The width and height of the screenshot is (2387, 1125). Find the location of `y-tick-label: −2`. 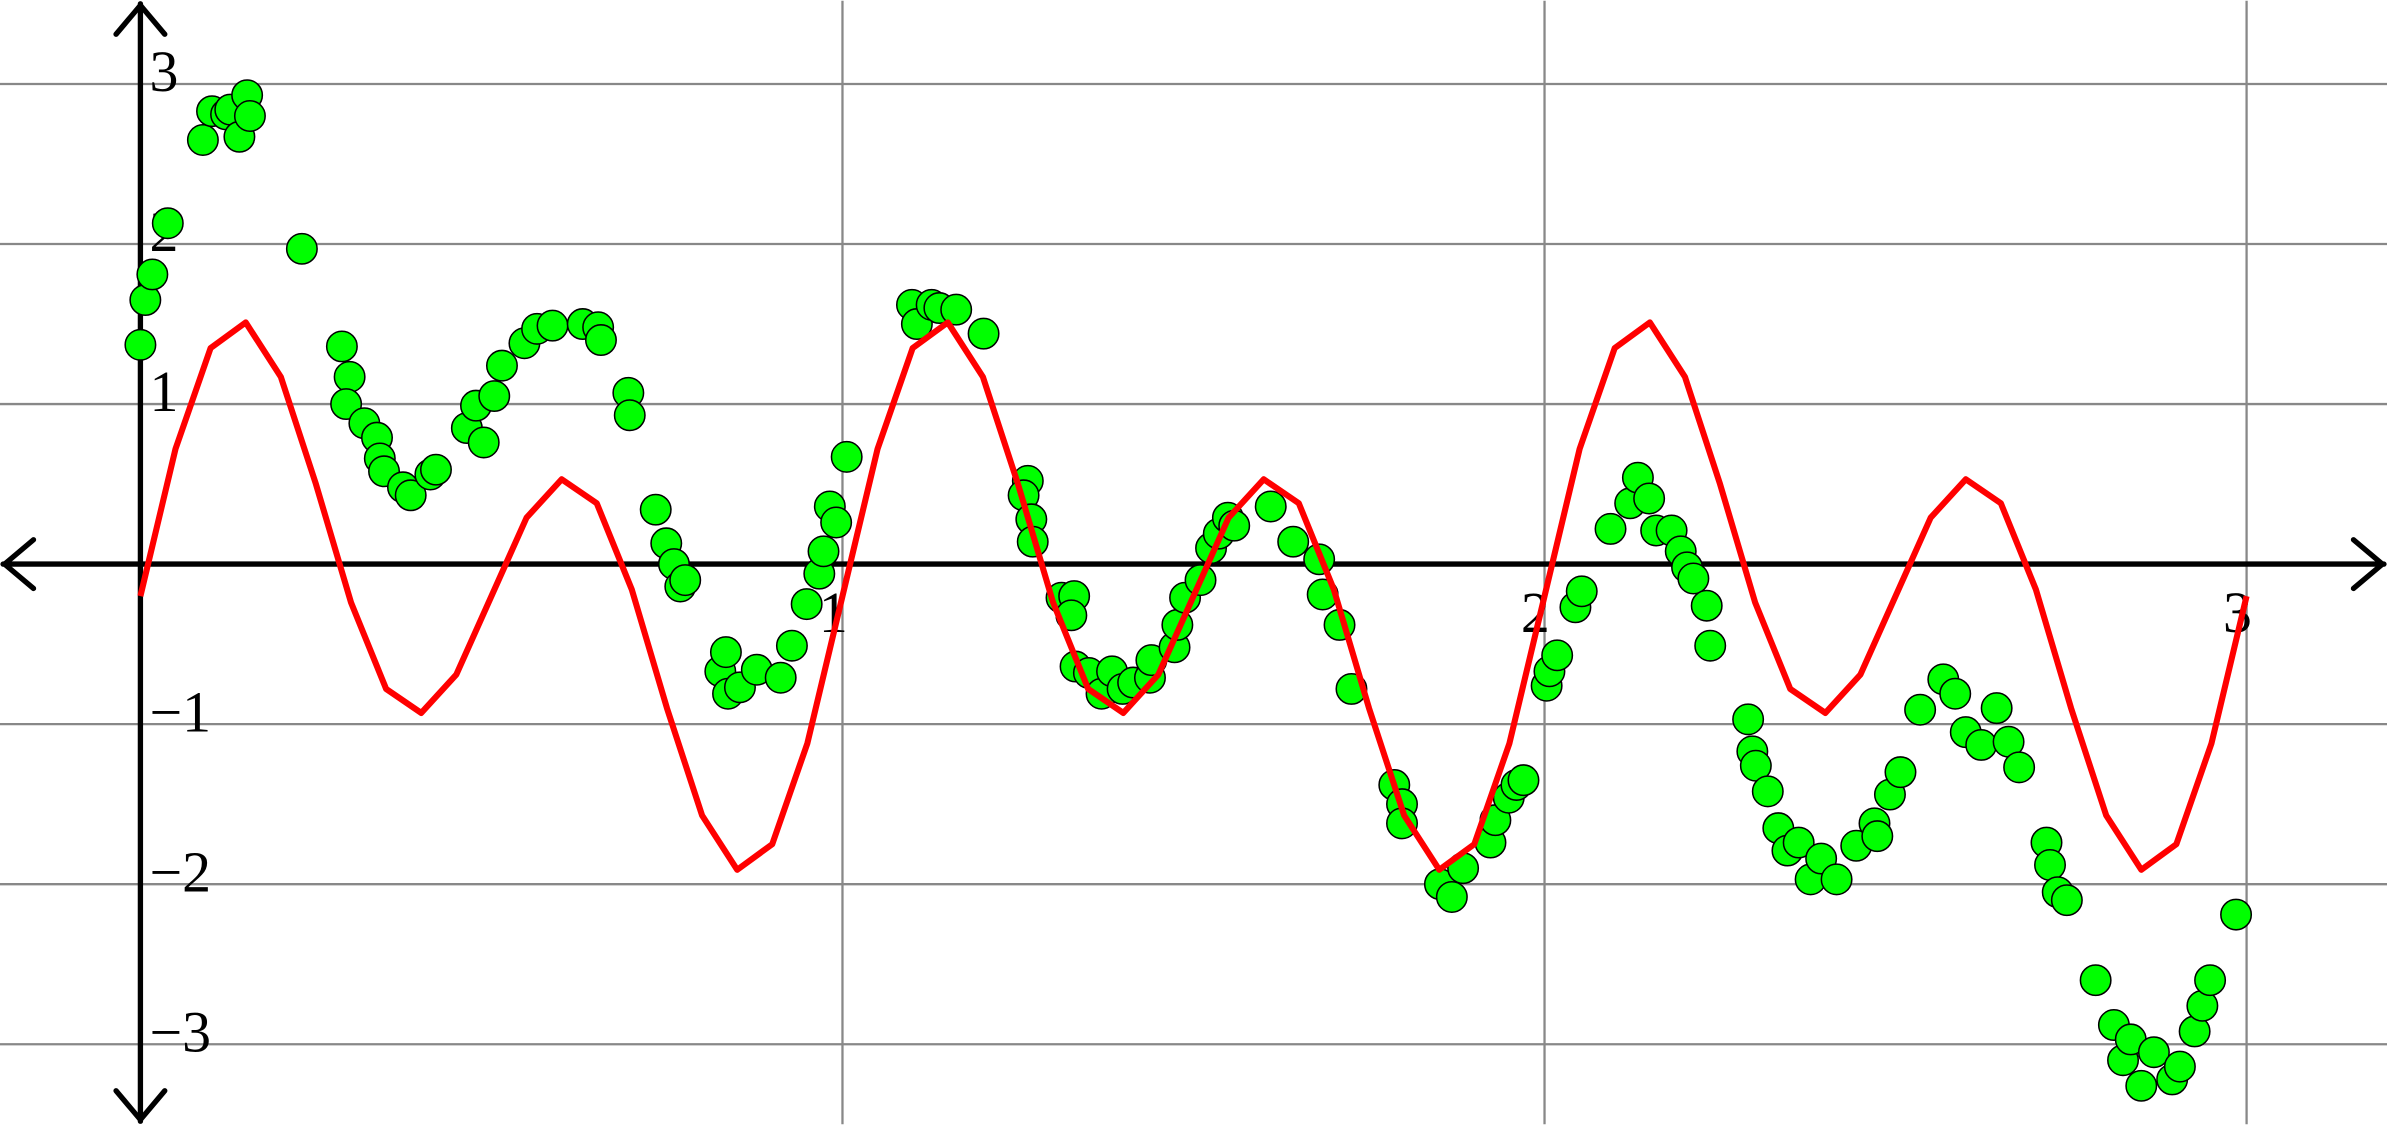

y-tick-label: −2 is located at coordinates (181, 871).